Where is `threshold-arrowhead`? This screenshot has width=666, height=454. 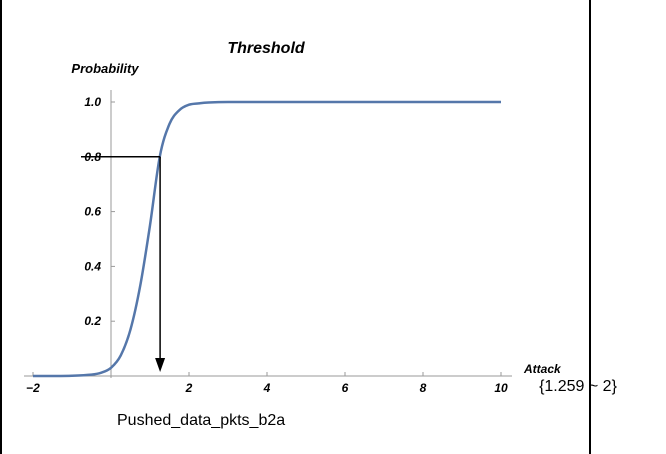
threshold-arrowhead is located at coordinates (160, 365).